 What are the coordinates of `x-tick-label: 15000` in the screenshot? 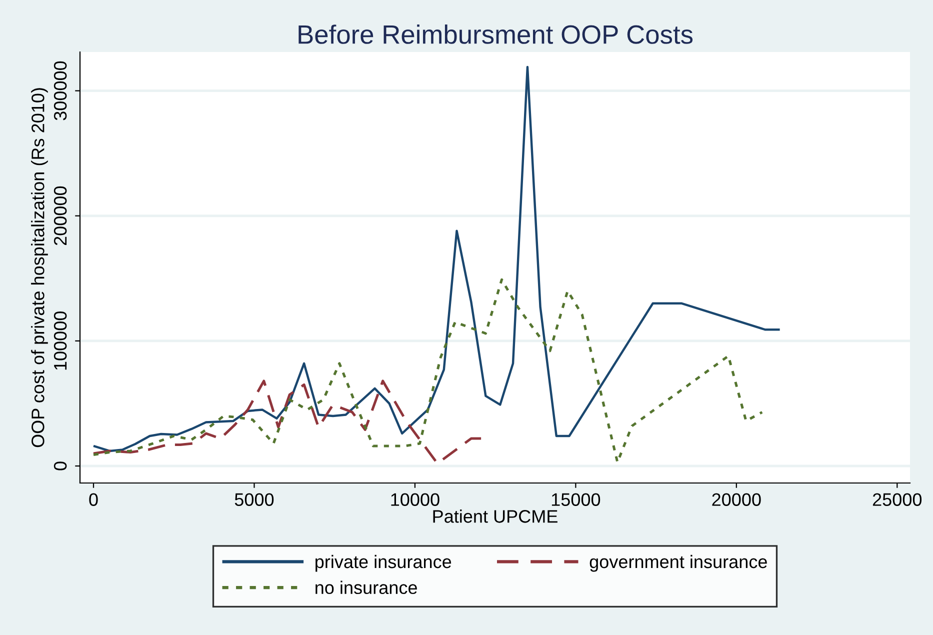 It's located at (576, 499).